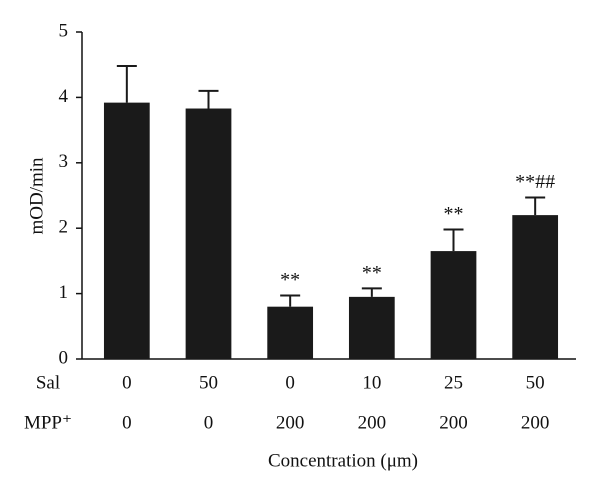  Describe the element at coordinates (371, 382) in the screenshot. I see `x-tick-label: 10` at that location.